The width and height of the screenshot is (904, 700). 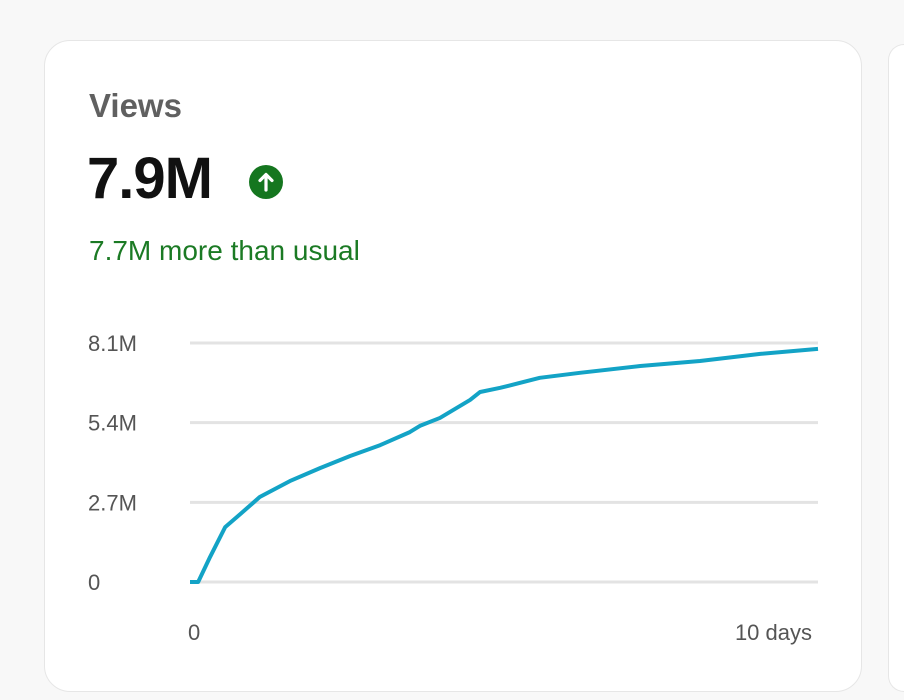 What do you see at coordinates (224, 250) in the screenshot?
I see `comparison-text: 7.7M more than usual` at bounding box center [224, 250].